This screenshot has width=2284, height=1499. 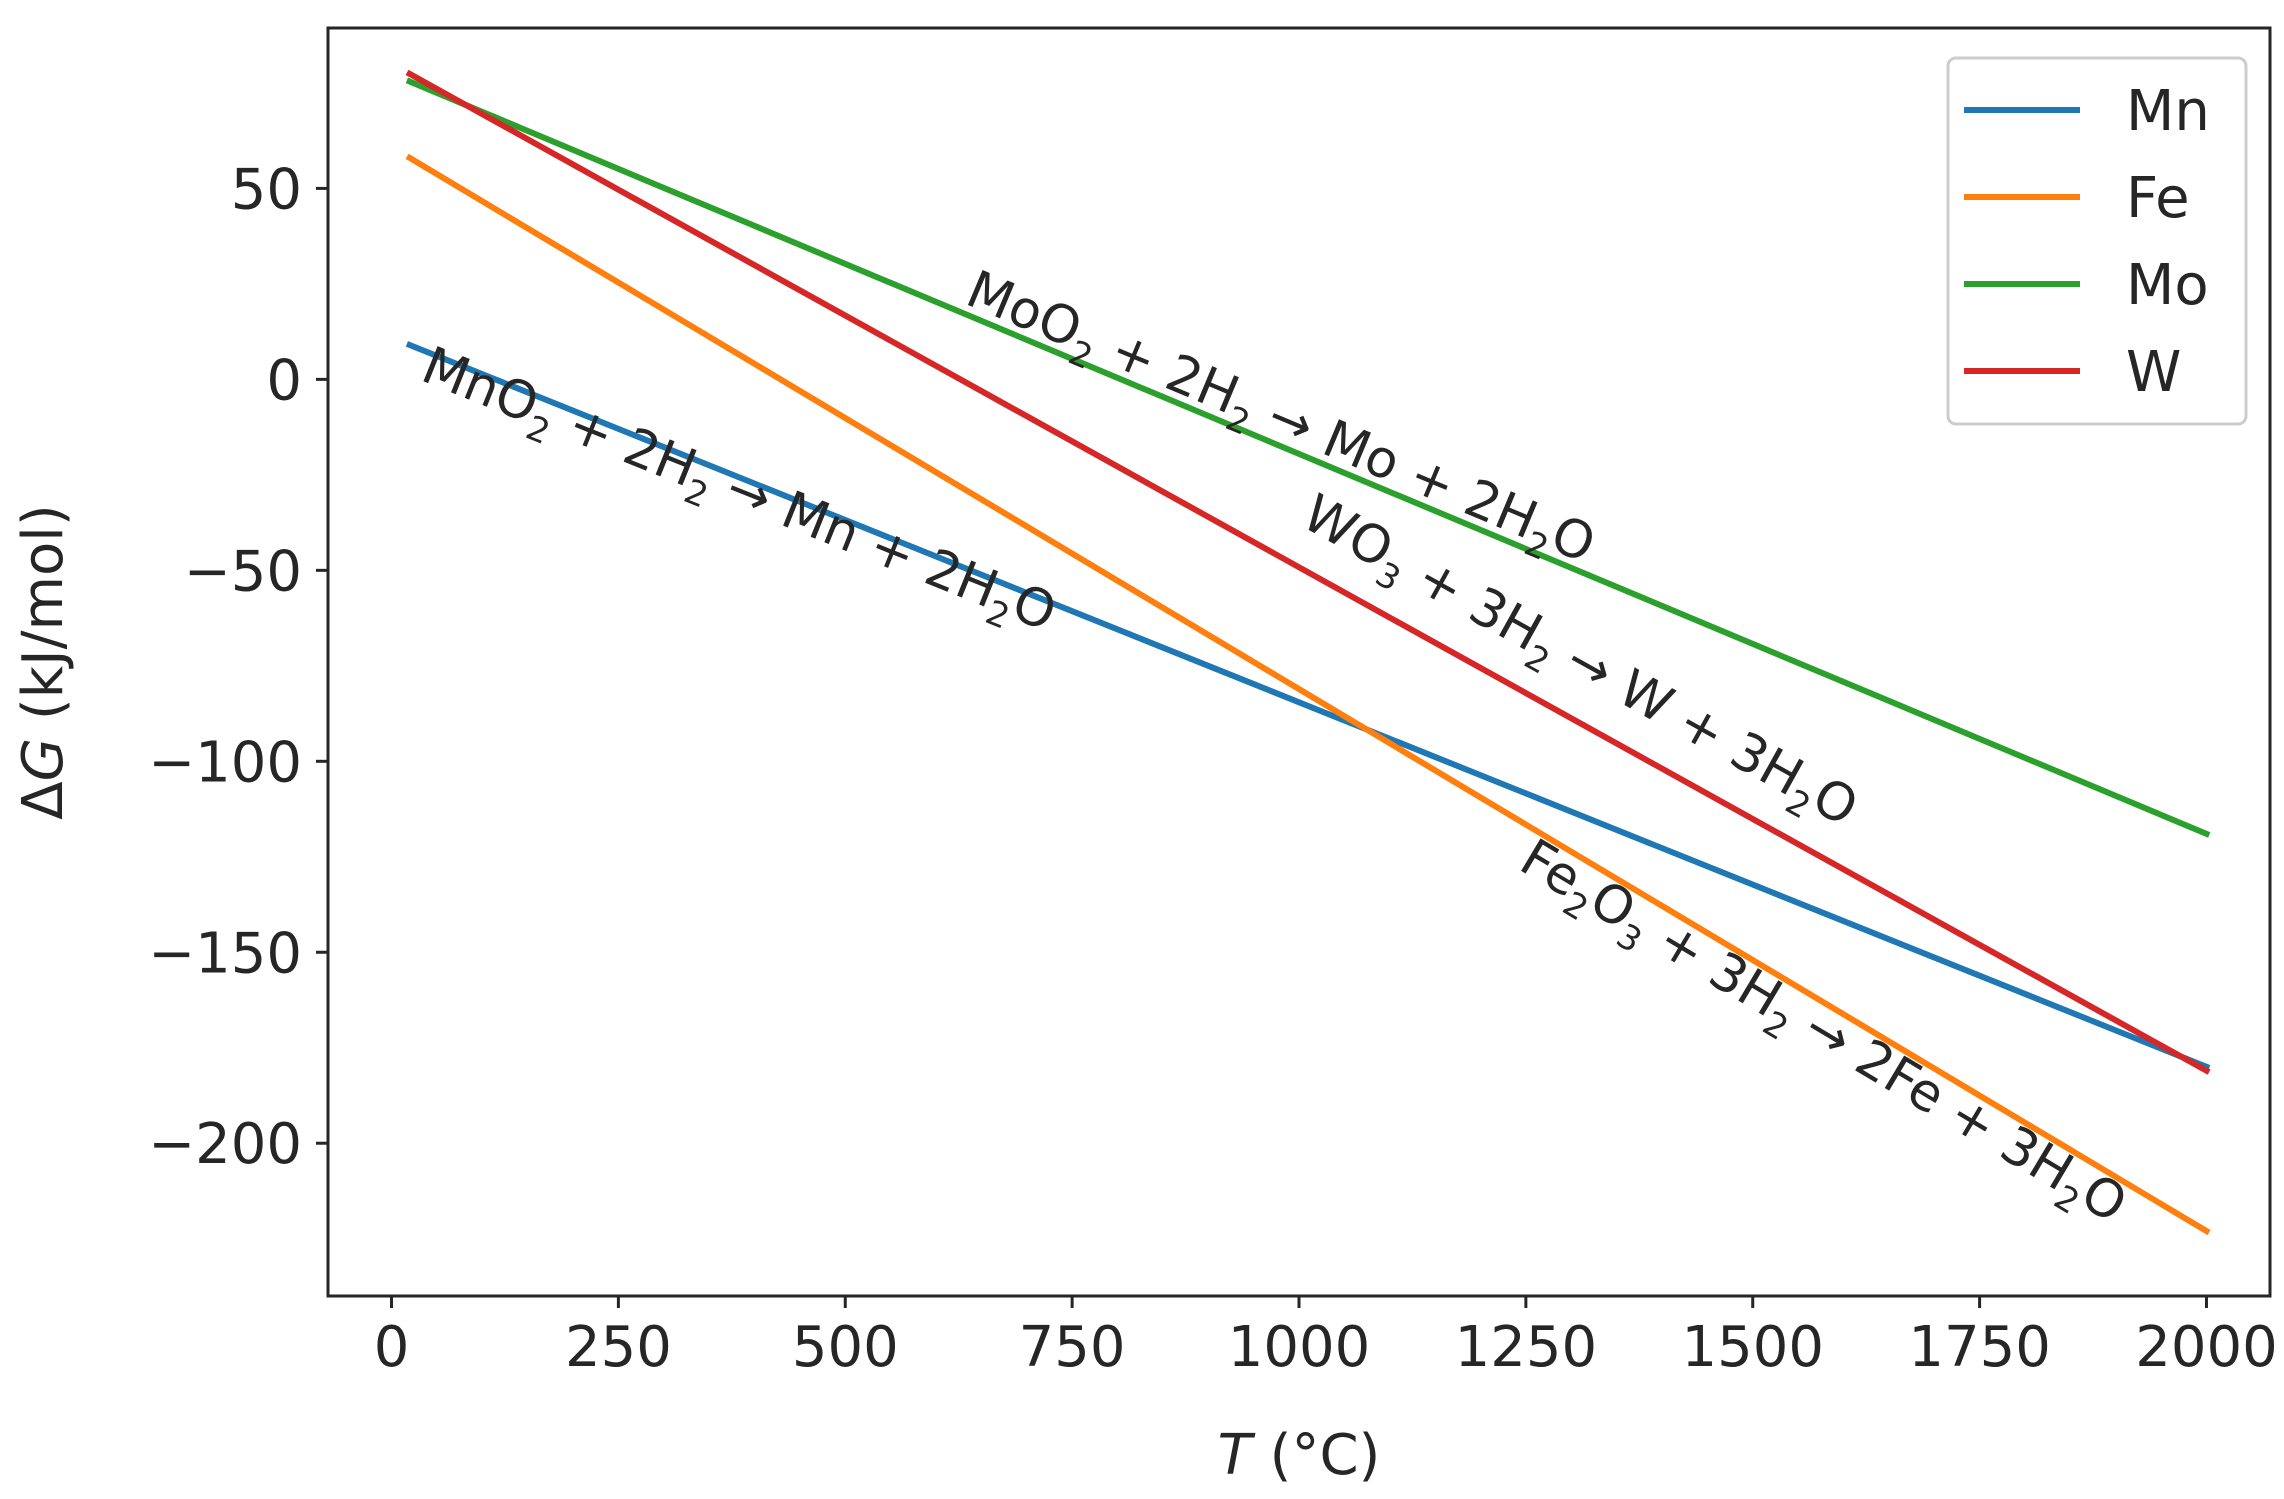 What do you see at coordinates (2168, 111) in the screenshot?
I see `legend-label-mn: Mn` at bounding box center [2168, 111].